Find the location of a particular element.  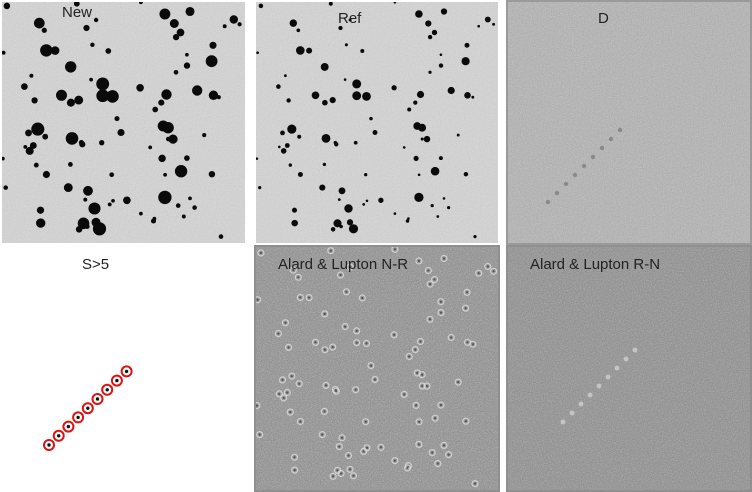

diff-residuals is located at coordinates (584, 166).